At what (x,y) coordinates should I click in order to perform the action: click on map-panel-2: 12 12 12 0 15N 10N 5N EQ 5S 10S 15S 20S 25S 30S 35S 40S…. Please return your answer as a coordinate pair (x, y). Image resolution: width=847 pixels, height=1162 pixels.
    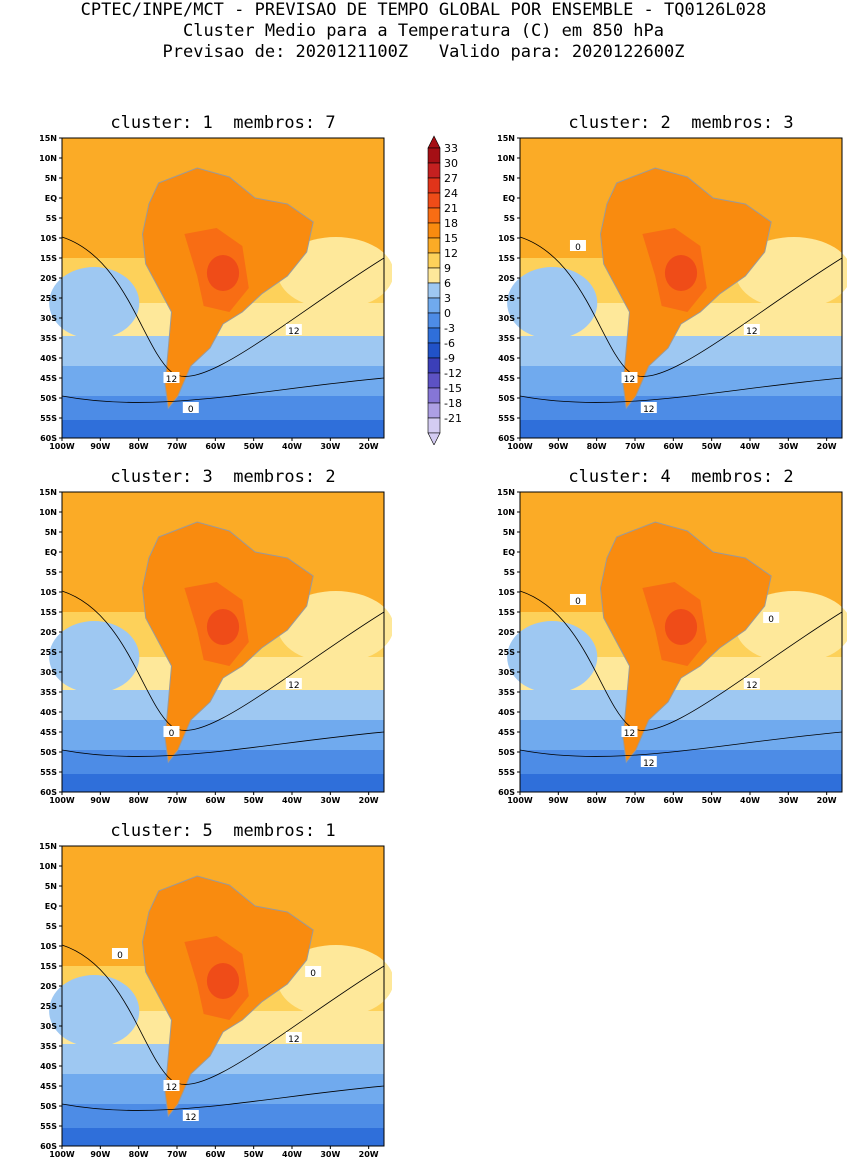
    Looking at the image, I should click on (672, 292).